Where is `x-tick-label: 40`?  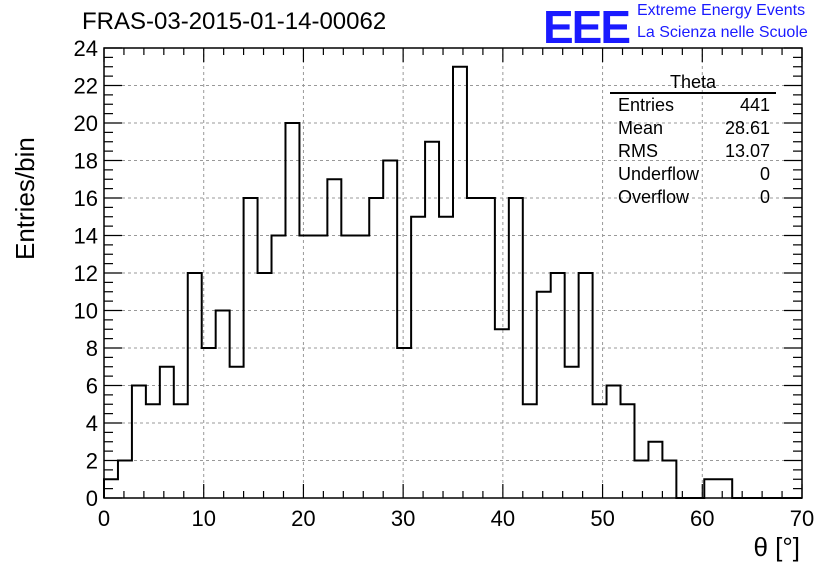
x-tick-label: 40 is located at coordinates (503, 518).